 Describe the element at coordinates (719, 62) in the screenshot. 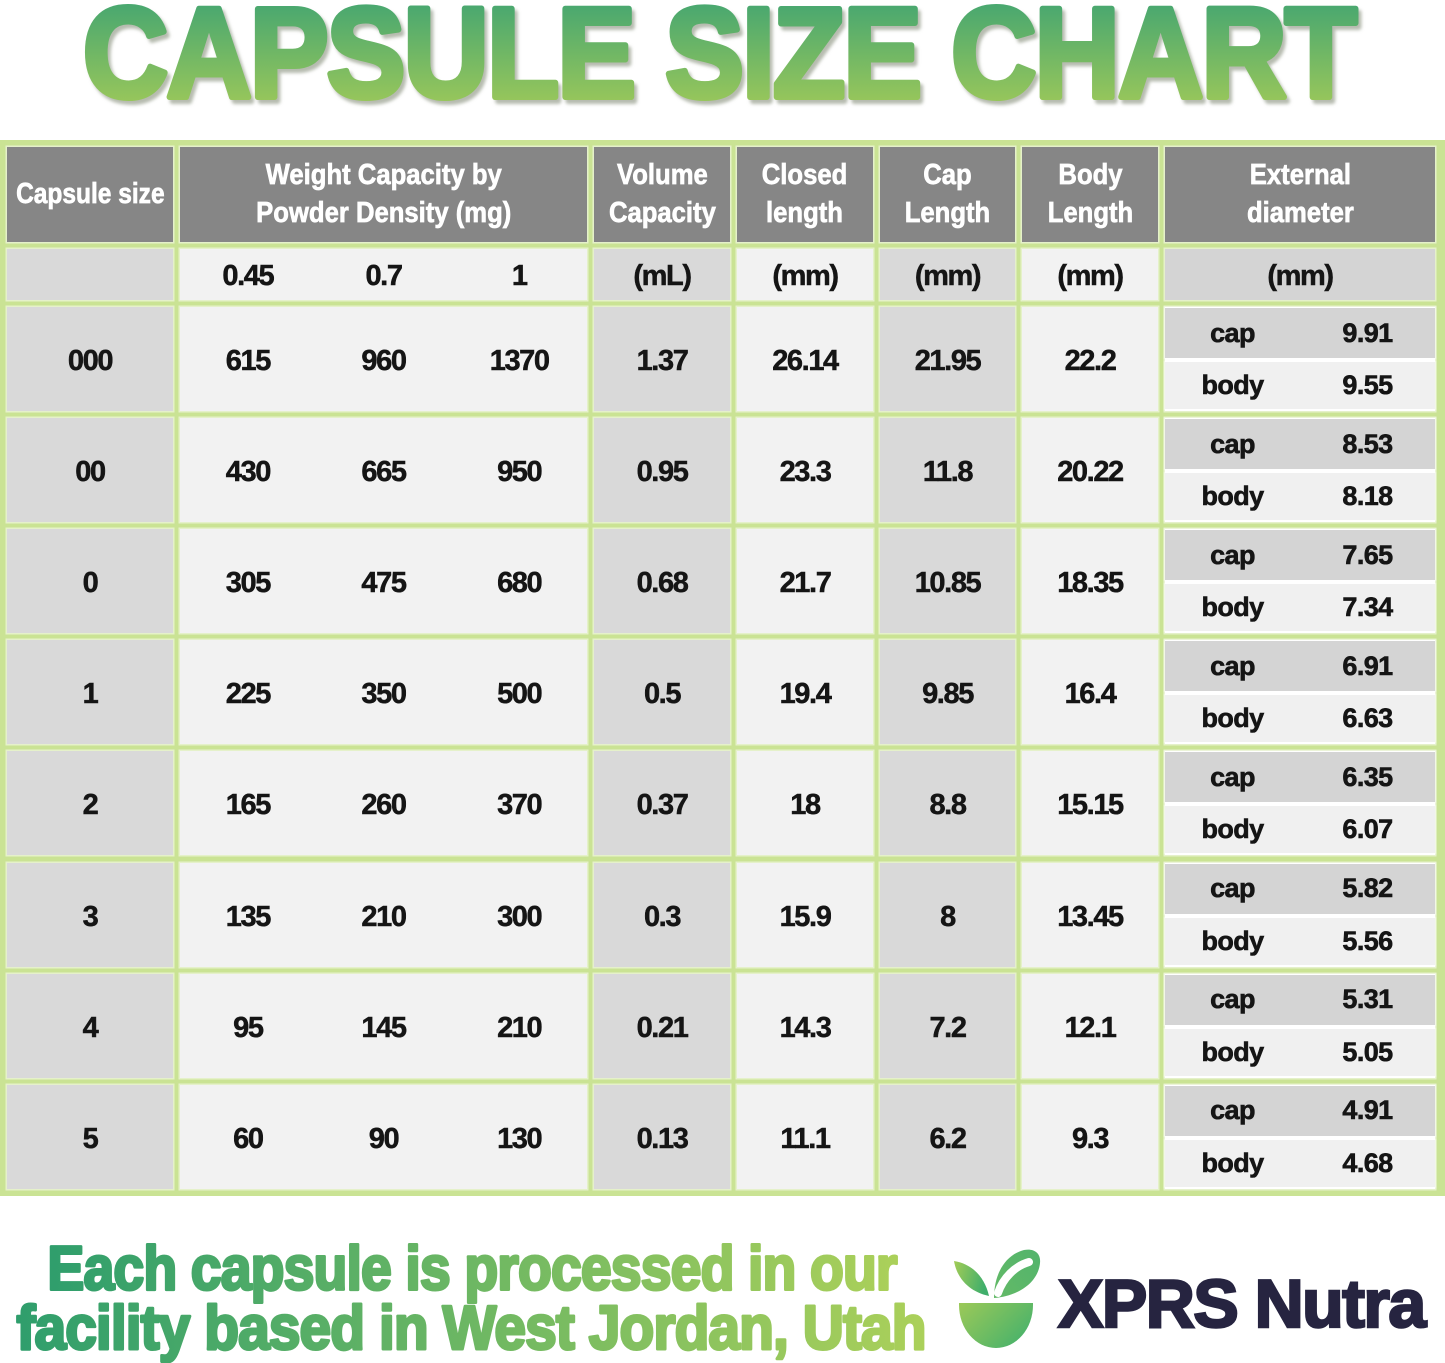

I see `svg-text: CAPSULE SIZE CHART` at that location.